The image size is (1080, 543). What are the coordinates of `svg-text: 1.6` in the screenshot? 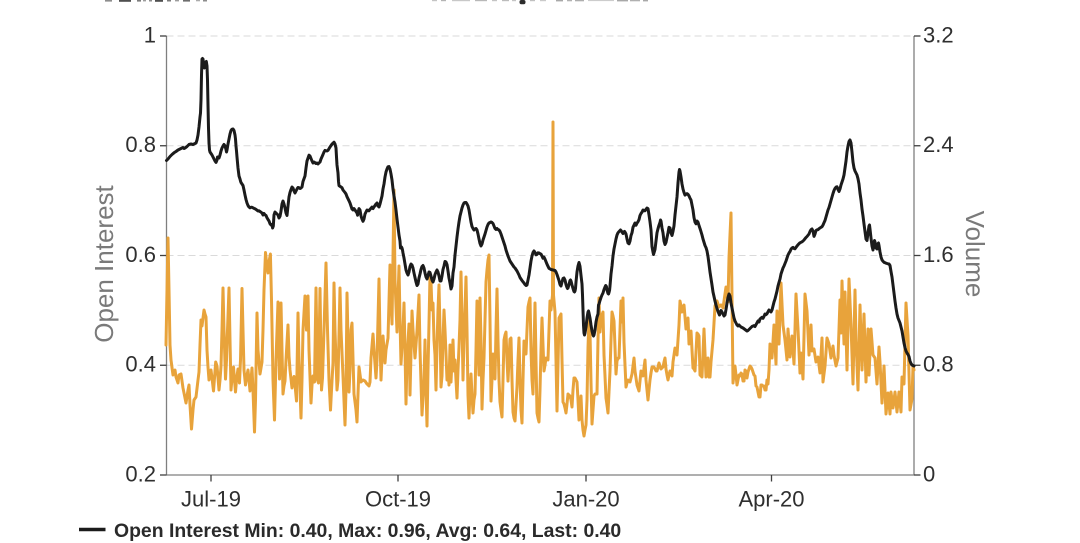 It's located at (938, 254).